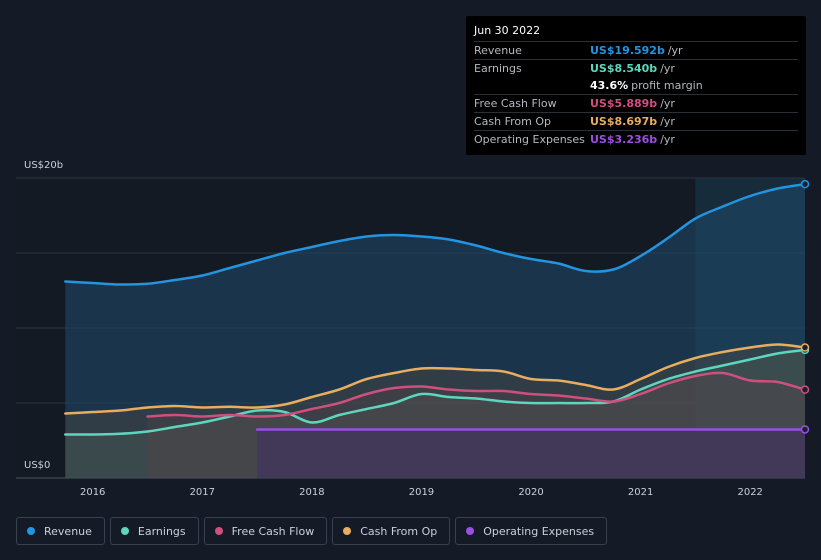 The width and height of the screenshot is (821, 560). I want to click on tooltip-value: US$8.540b, so click(624, 68).